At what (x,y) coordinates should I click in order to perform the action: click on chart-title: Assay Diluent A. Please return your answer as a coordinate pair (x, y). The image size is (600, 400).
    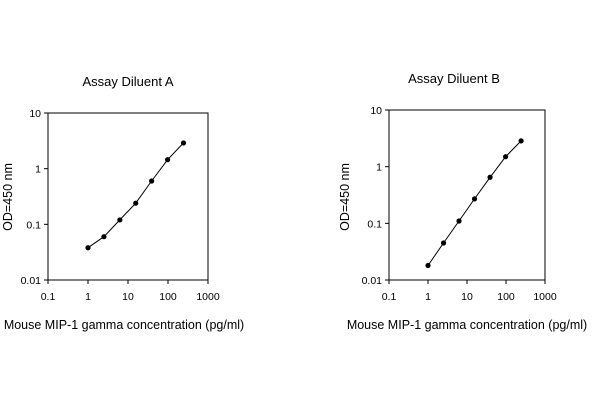
    Looking at the image, I should click on (127, 81).